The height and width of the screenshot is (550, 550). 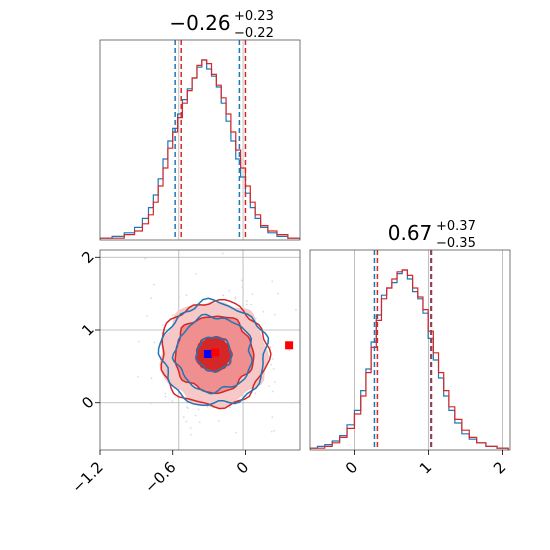 I want to click on marginal-right-frame, so click(x=410, y=350).